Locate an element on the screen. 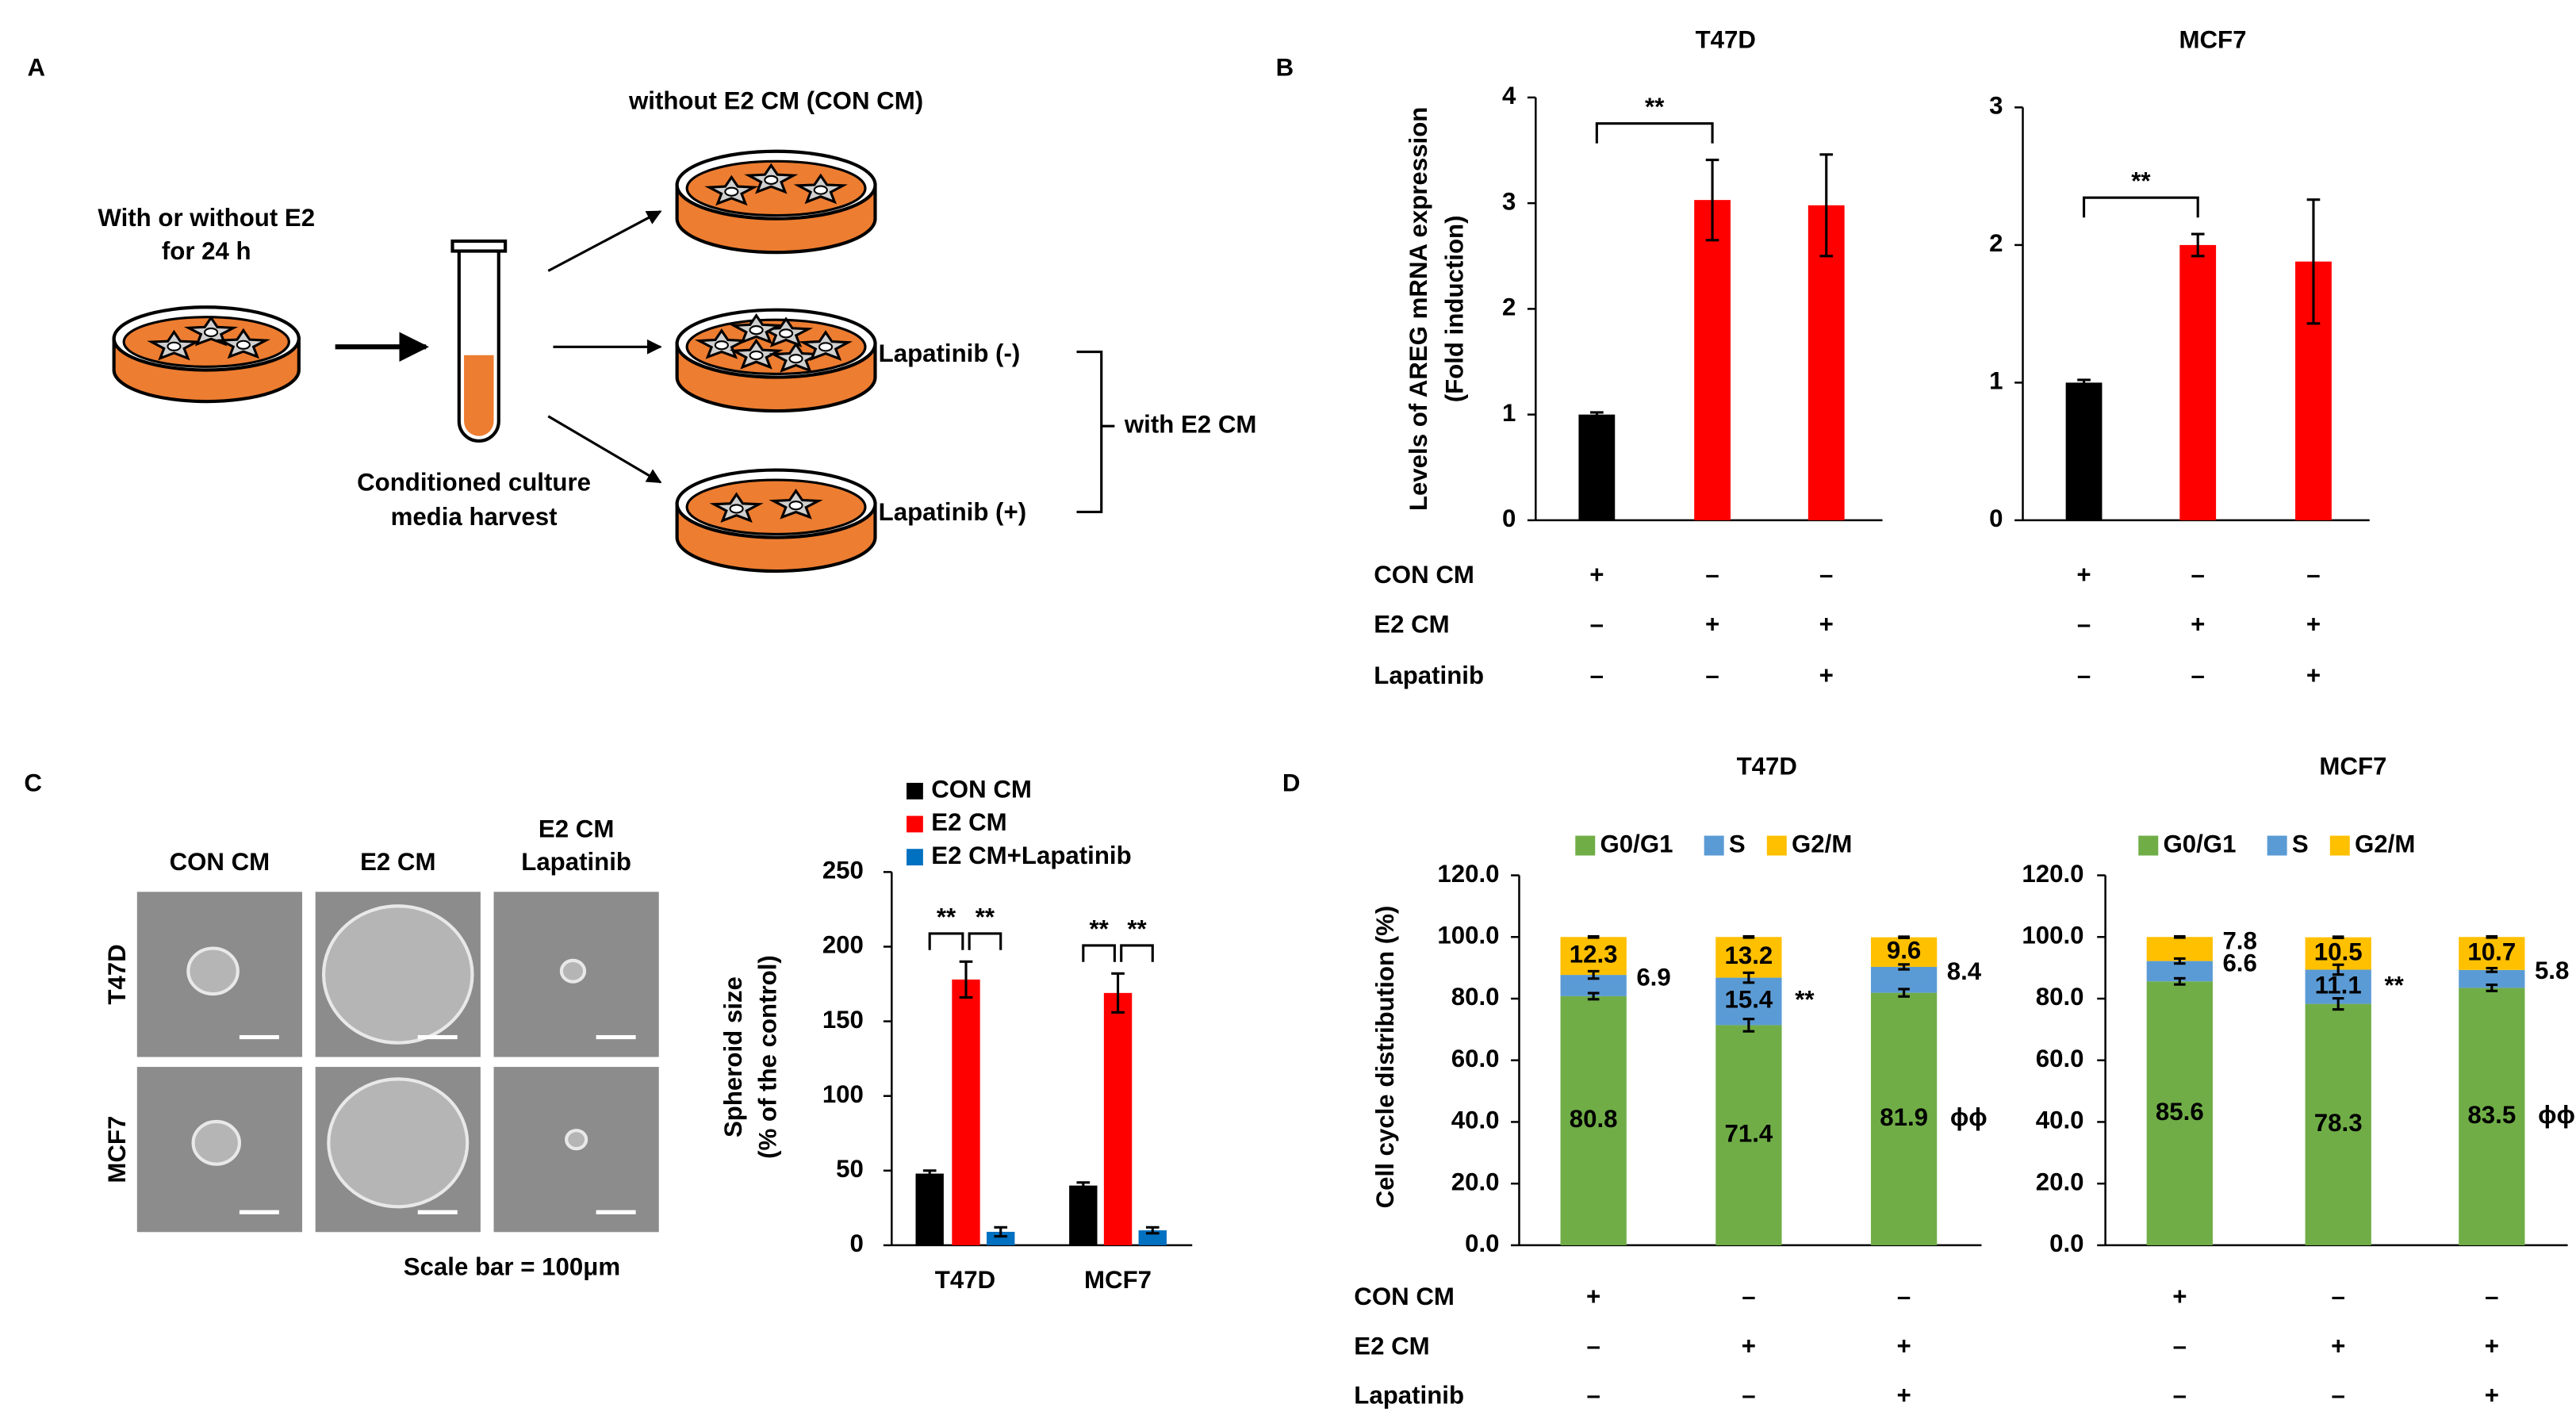  y-tick-label: 200 is located at coordinates (843, 945).